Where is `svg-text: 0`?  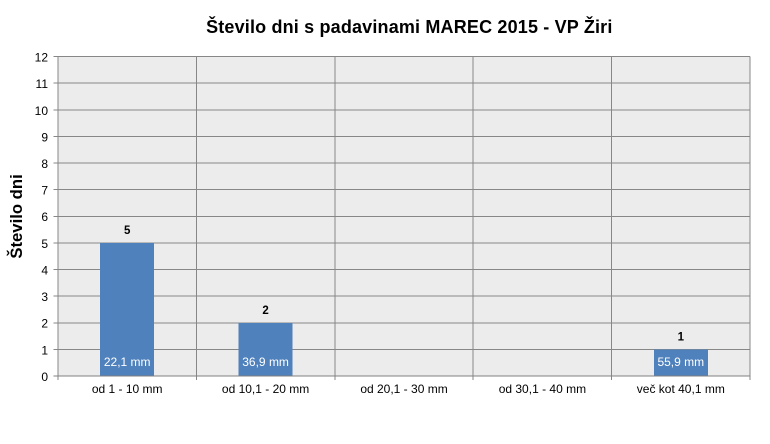 svg-text: 0 is located at coordinates (44, 377).